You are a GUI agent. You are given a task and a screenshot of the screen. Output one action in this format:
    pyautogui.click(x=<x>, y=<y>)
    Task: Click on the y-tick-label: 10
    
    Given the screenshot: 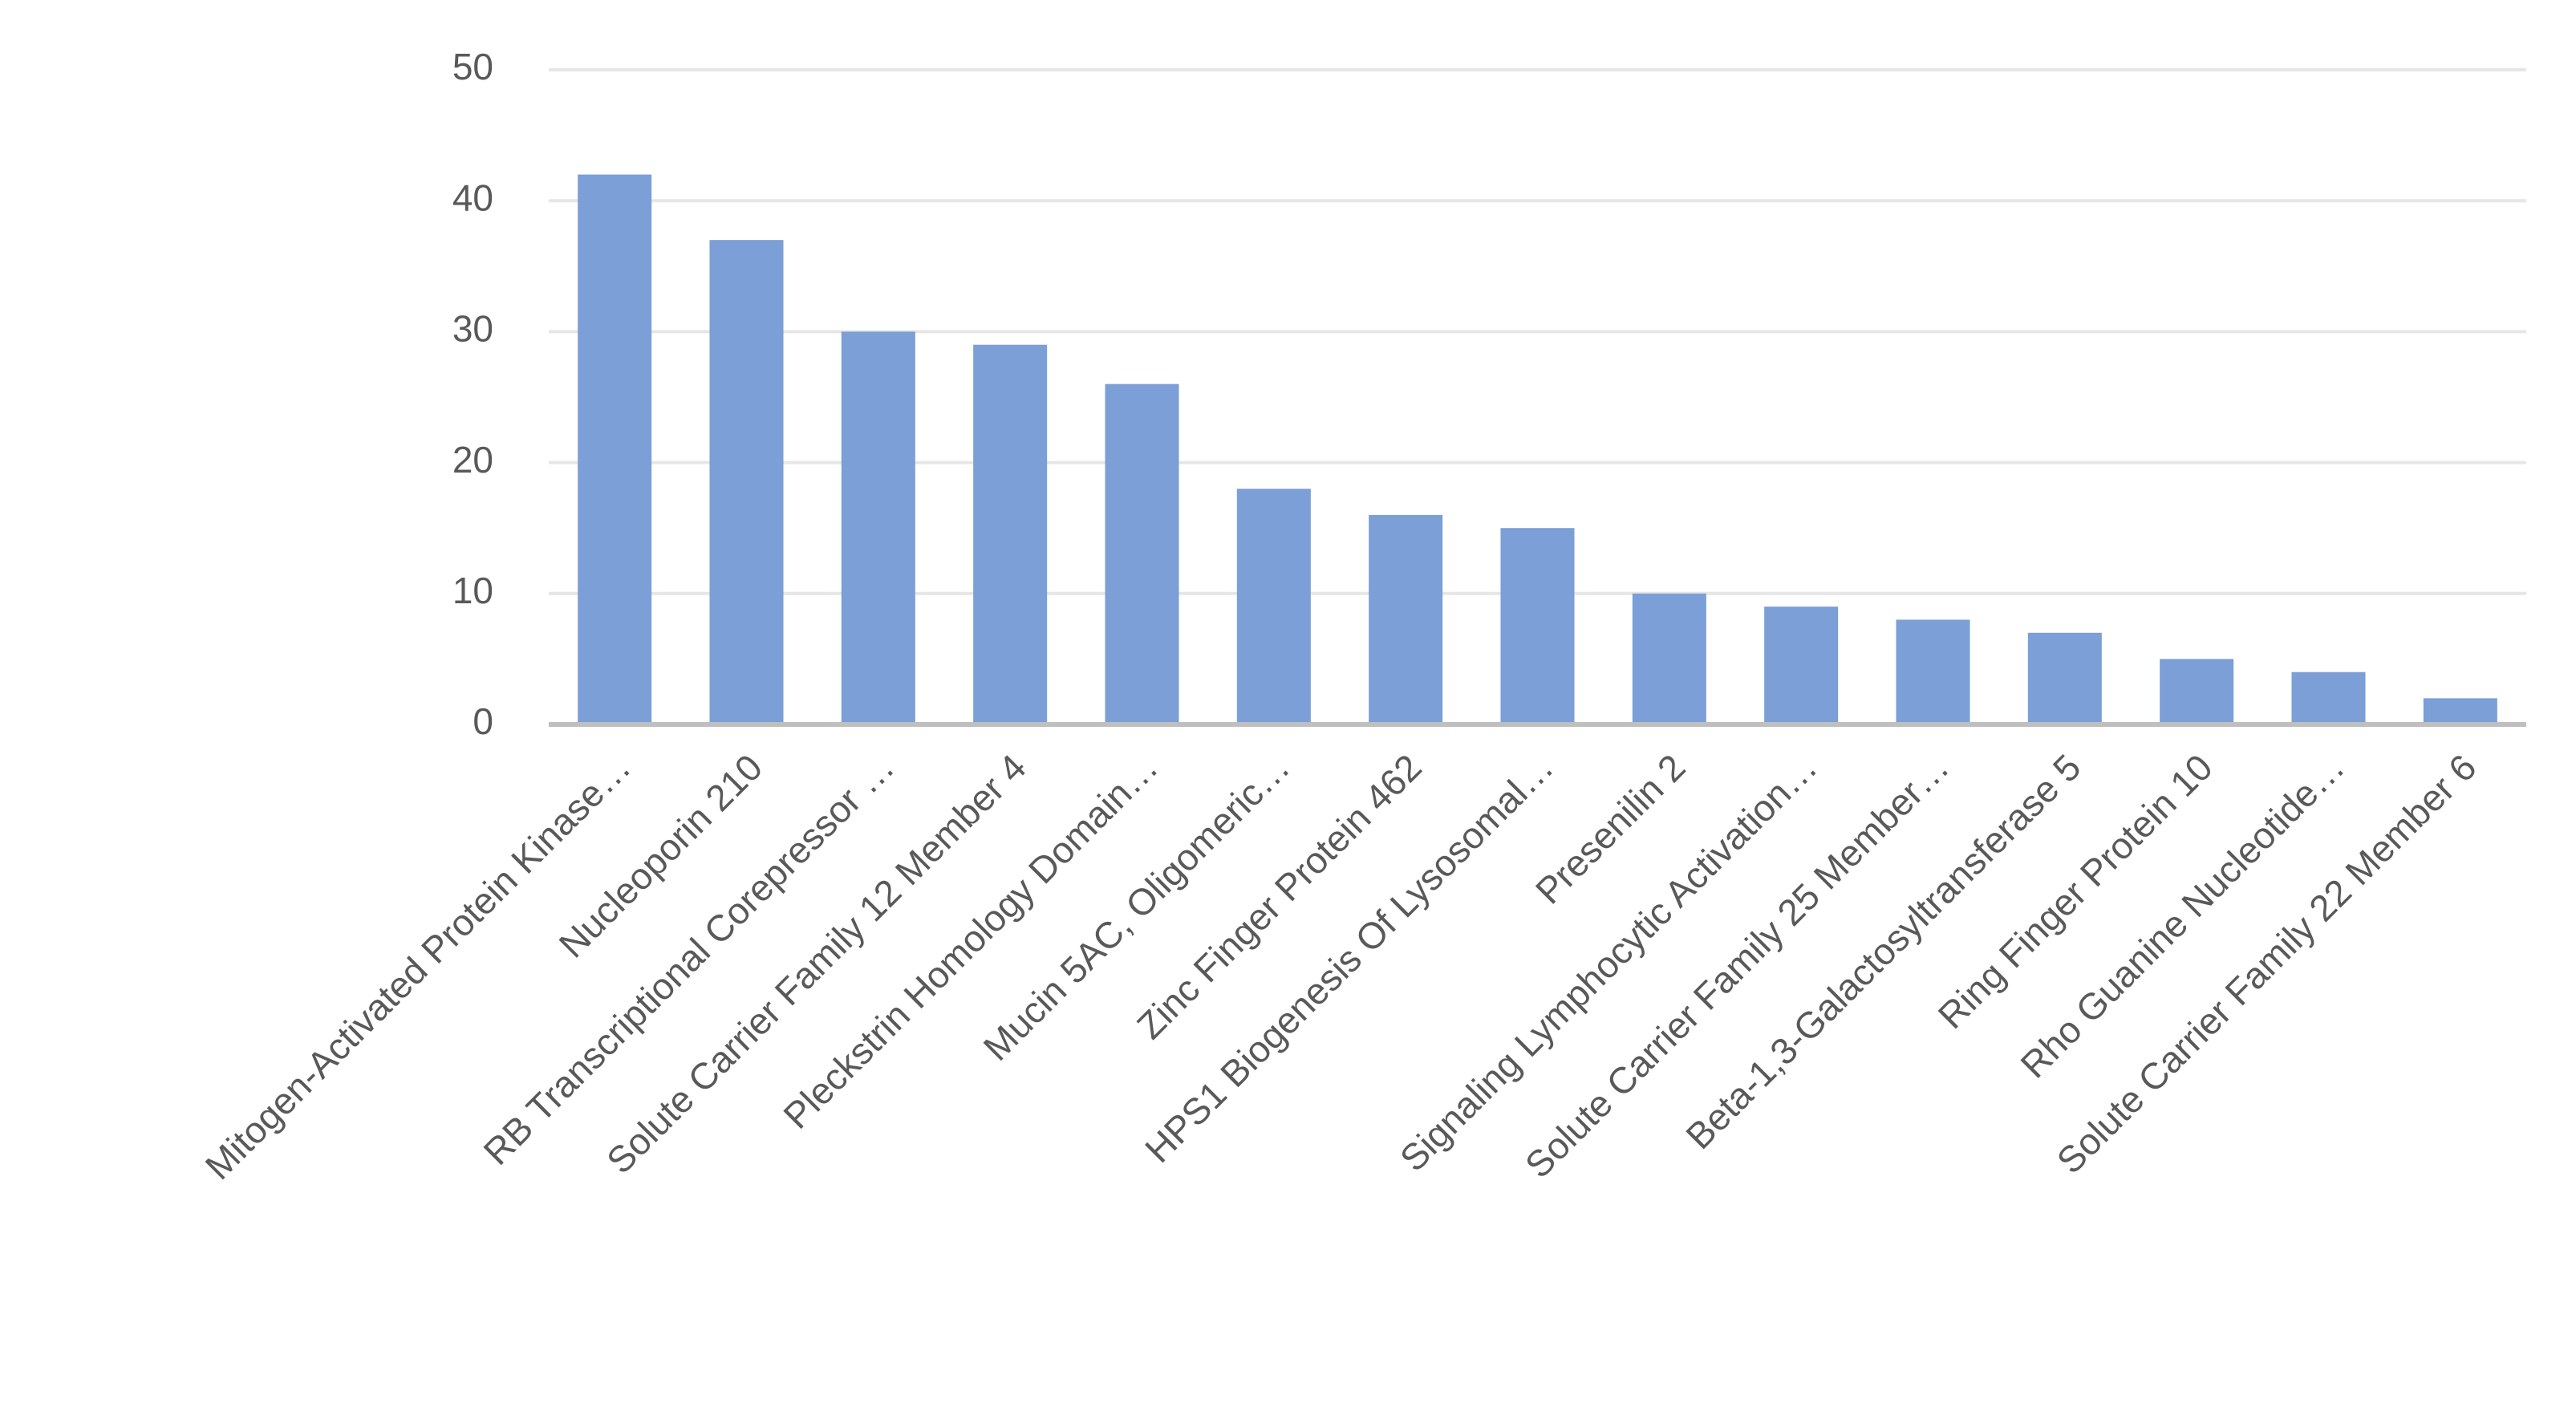 What is the action you would take?
    pyautogui.click(x=472, y=591)
    